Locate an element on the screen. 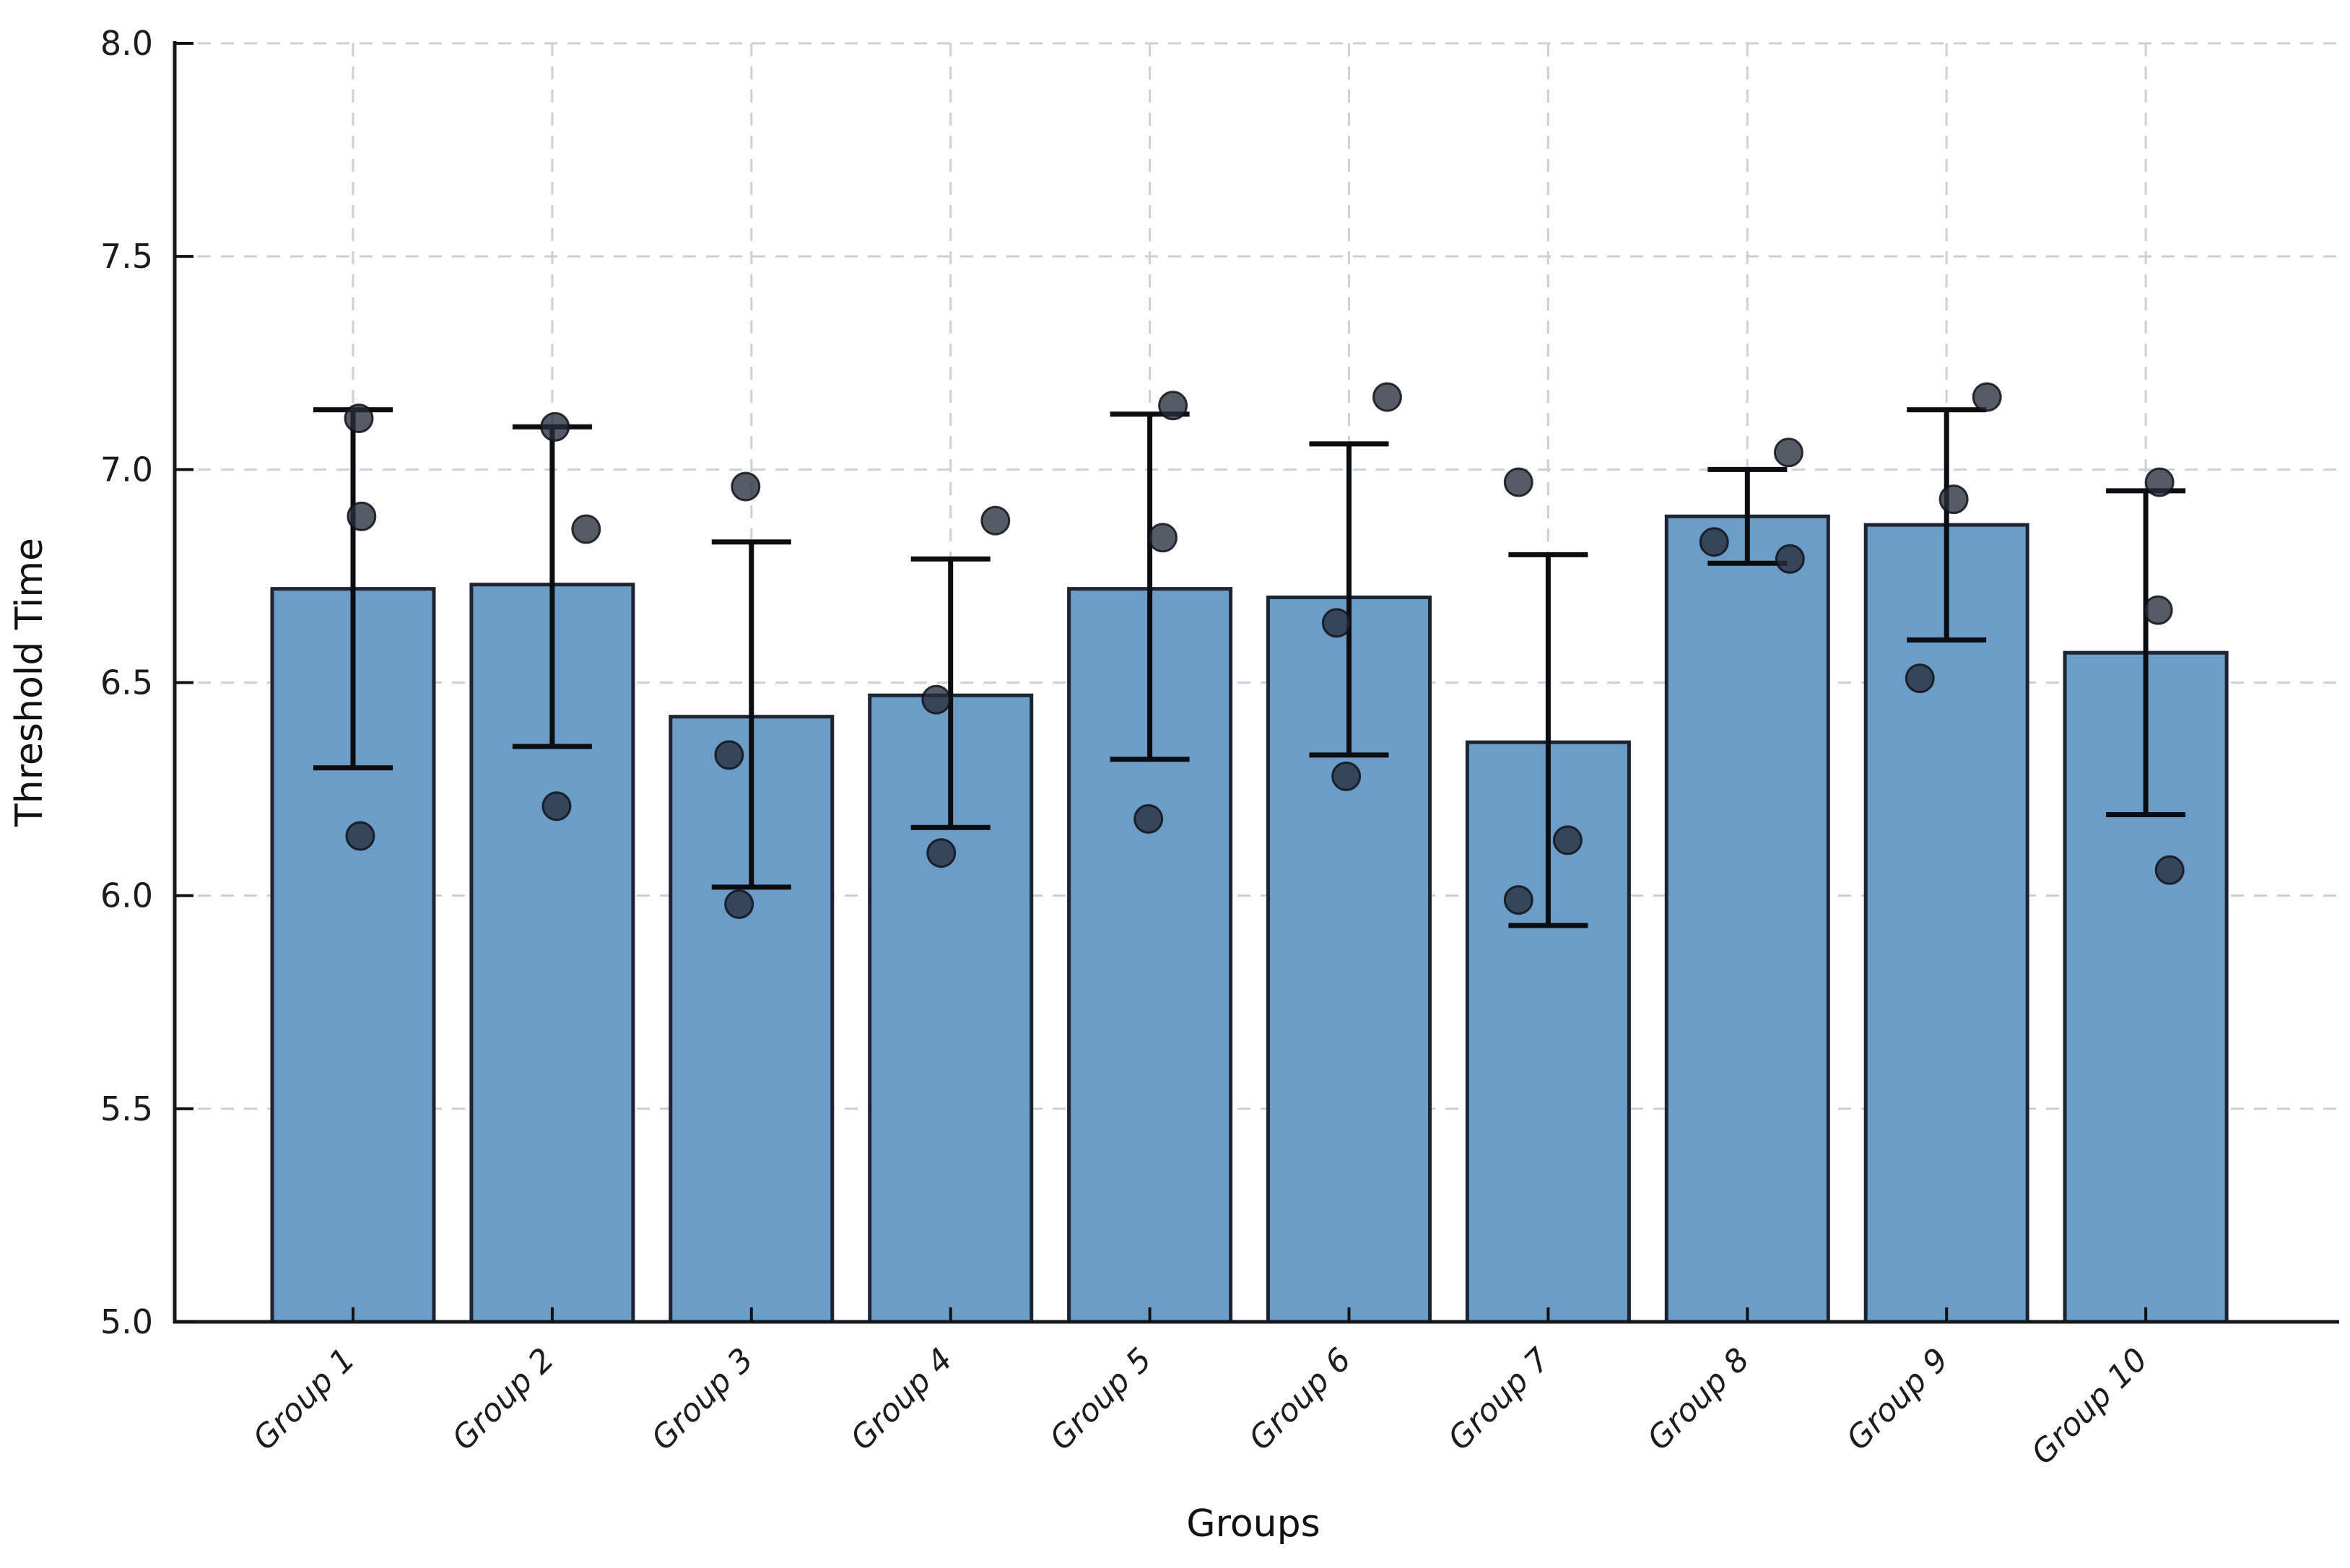  y-tick-label: 8.0 is located at coordinates (126, 43).